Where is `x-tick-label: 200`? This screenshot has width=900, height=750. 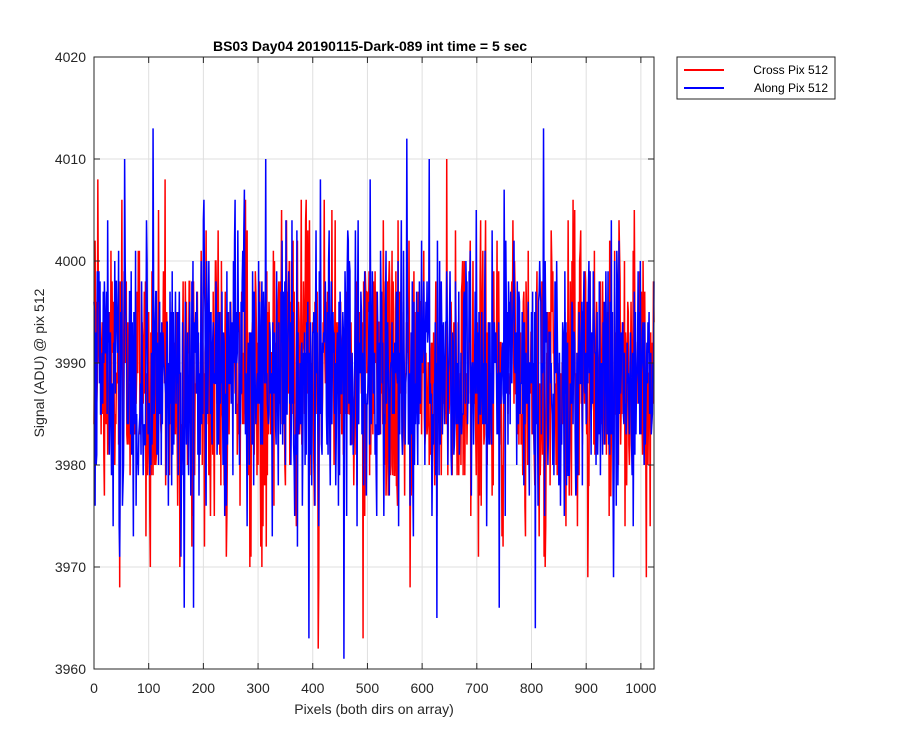
x-tick-label: 200 is located at coordinates (204, 688).